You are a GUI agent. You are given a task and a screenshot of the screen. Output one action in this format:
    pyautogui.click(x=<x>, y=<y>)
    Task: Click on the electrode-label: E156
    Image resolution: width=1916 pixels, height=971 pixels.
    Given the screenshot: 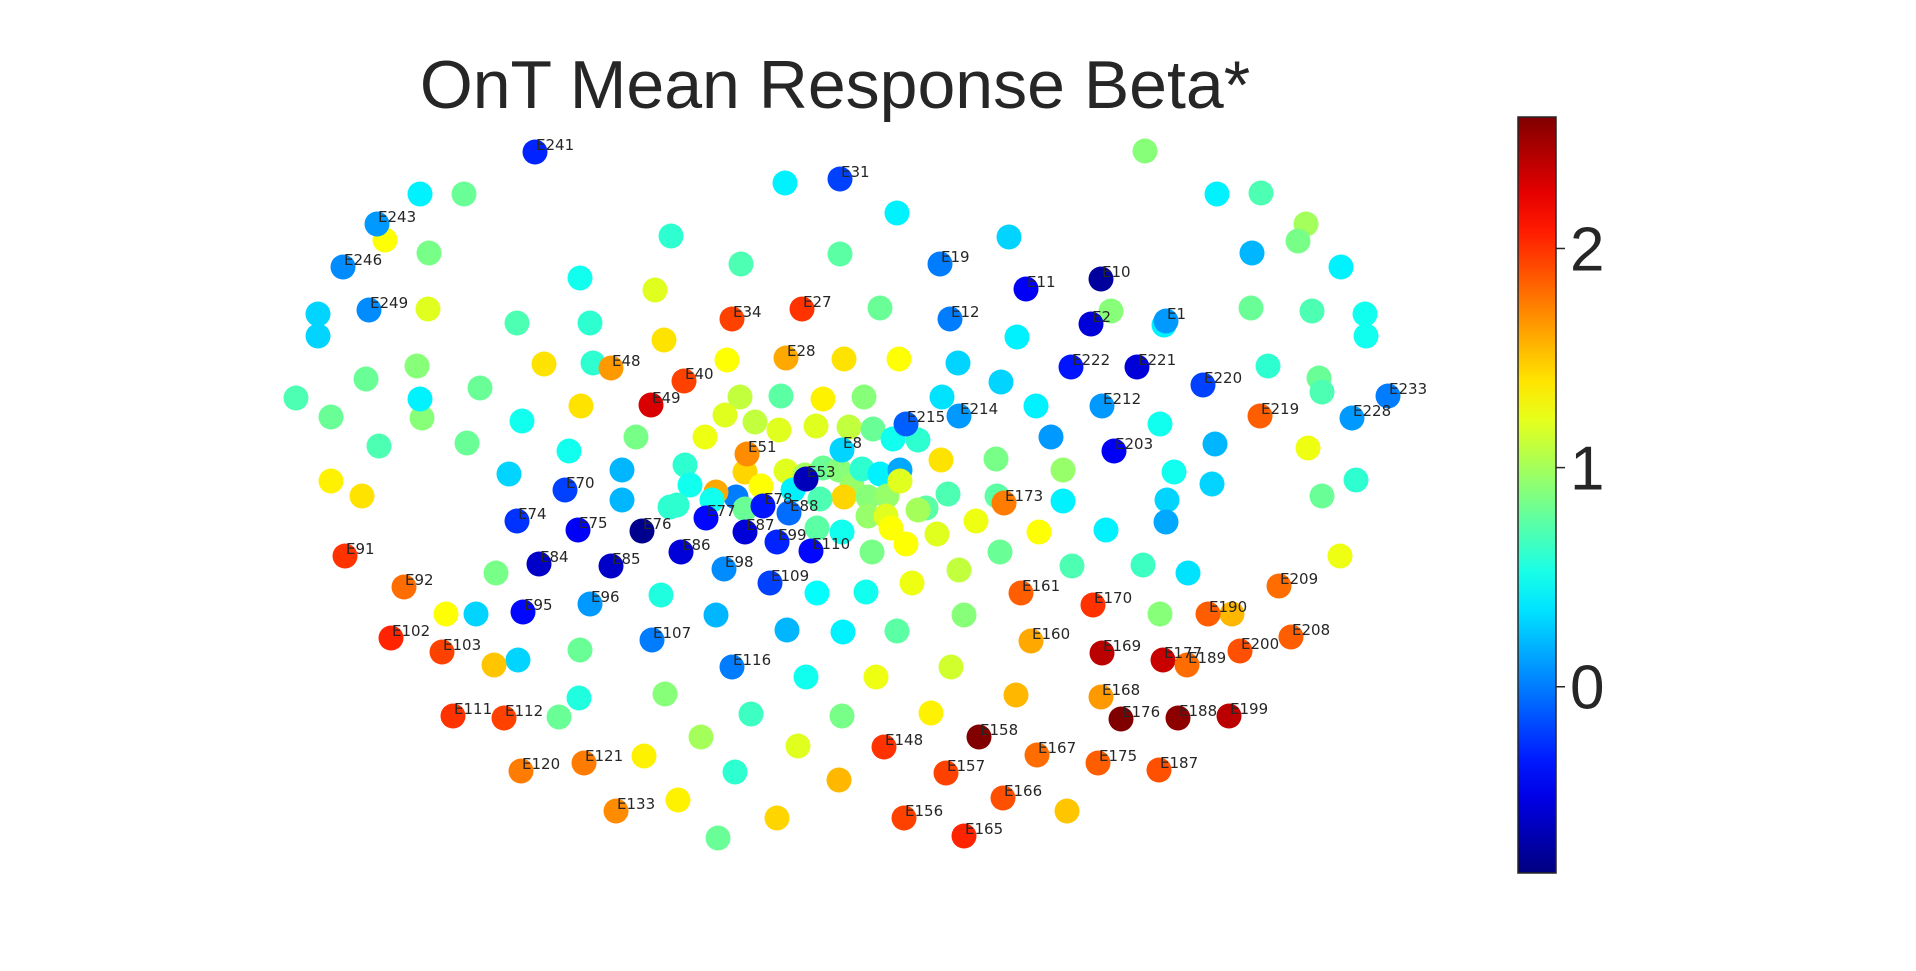 What is the action you would take?
    pyautogui.click(x=924, y=811)
    